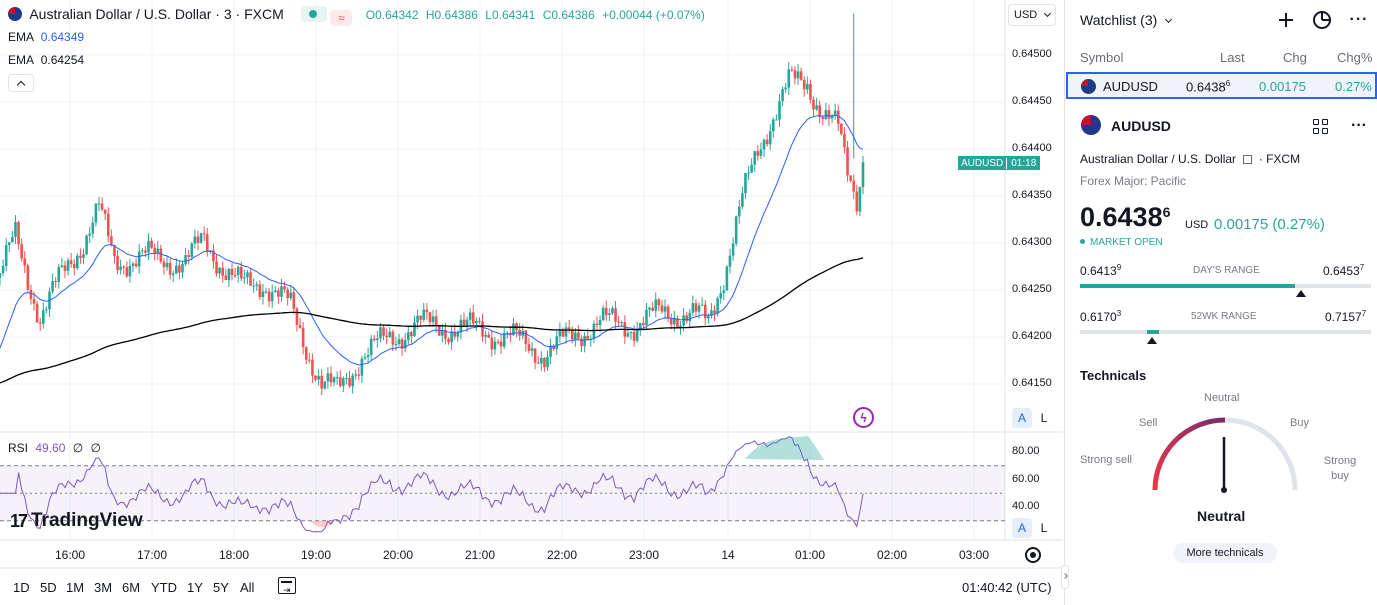 The width and height of the screenshot is (1377, 605). What do you see at coordinates (131, 587) in the screenshot?
I see `range-button-6m: 6M` at bounding box center [131, 587].